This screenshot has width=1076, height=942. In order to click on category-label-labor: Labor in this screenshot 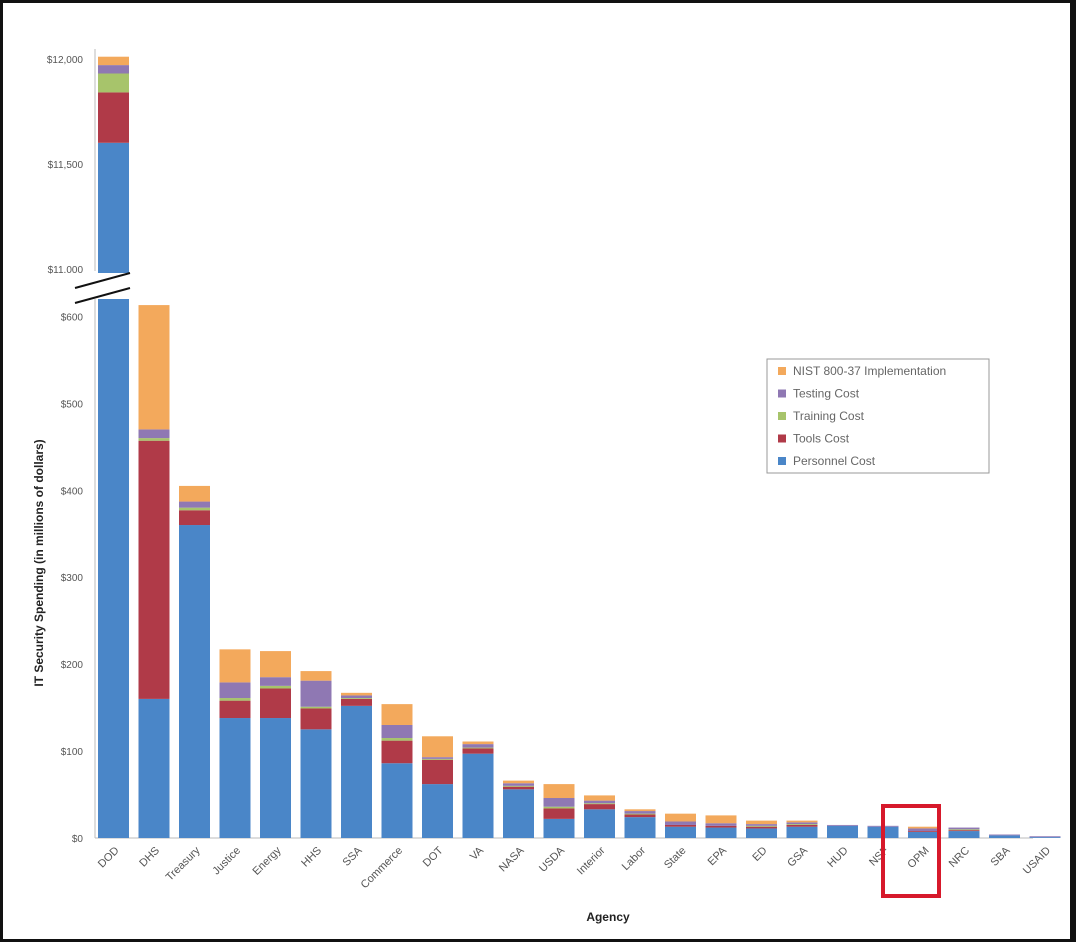, I will do `click(634, 858)`.